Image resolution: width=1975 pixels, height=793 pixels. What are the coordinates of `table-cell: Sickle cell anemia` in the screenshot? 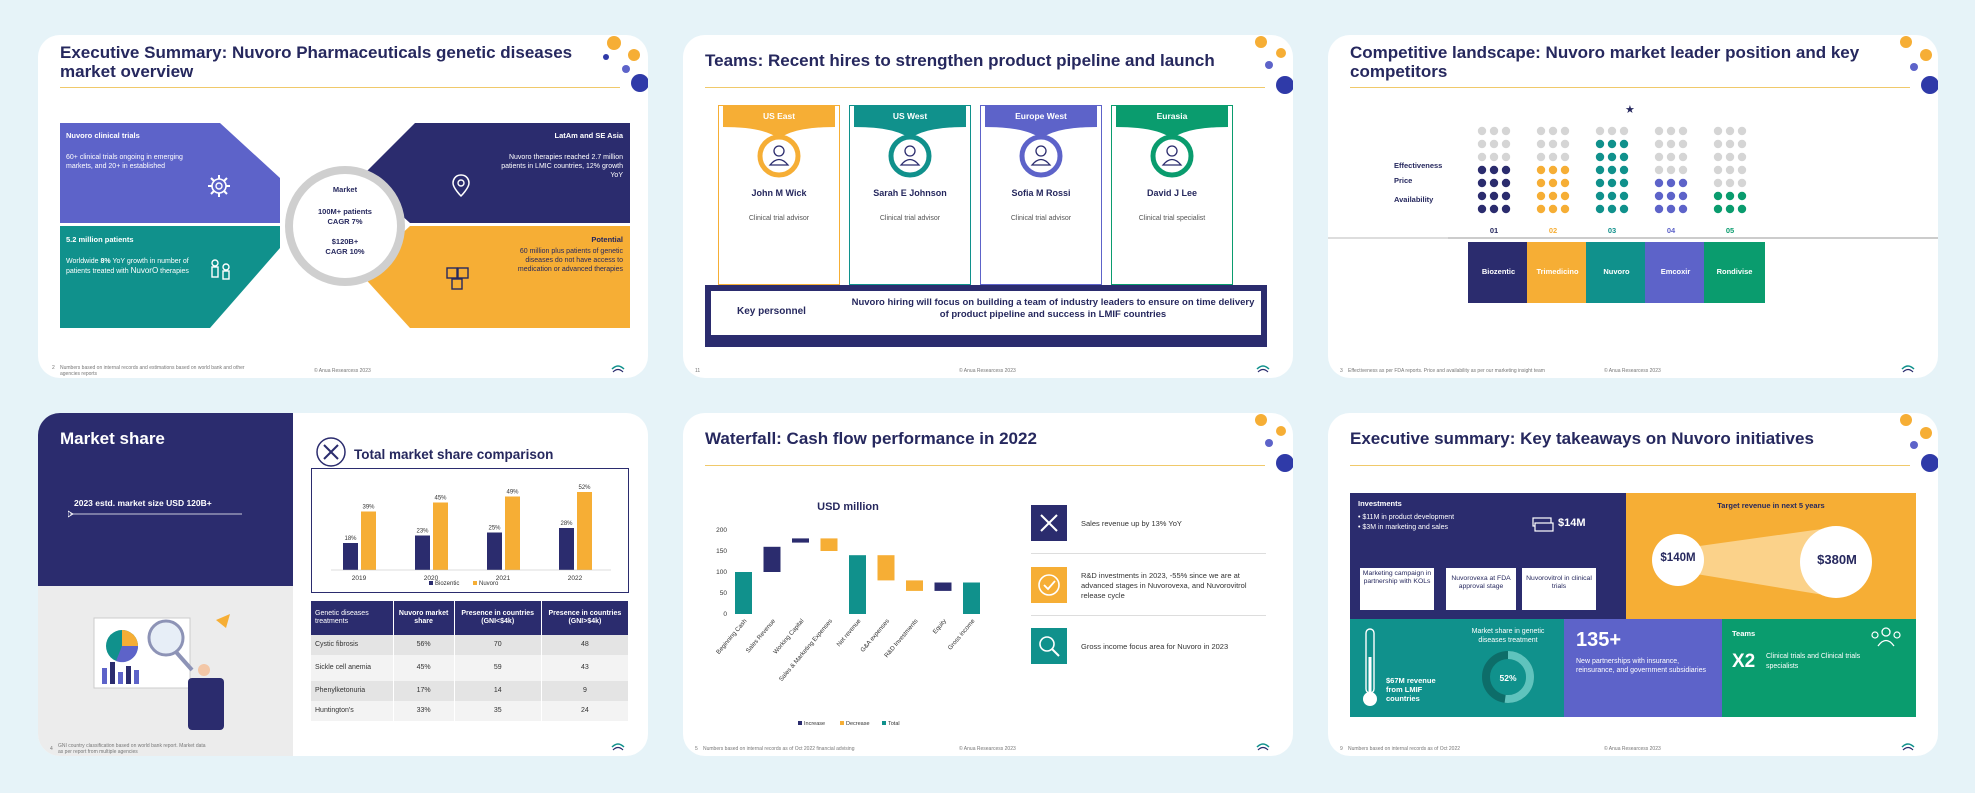 It's located at (352, 668).